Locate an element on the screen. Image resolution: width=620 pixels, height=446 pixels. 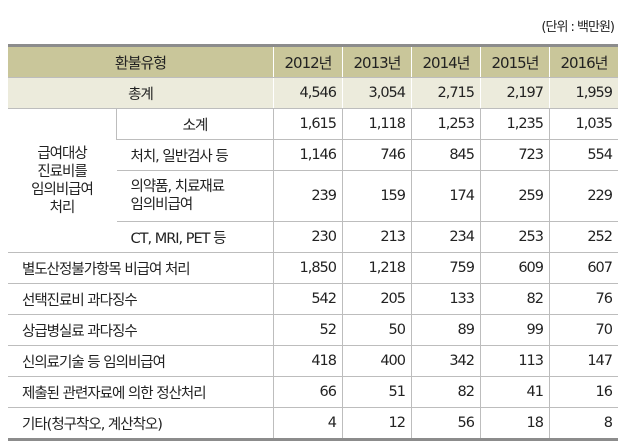
data-row: 기타(청구착오, 계산착오) 4 12 56 18 8 is located at coordinates (313, 423).